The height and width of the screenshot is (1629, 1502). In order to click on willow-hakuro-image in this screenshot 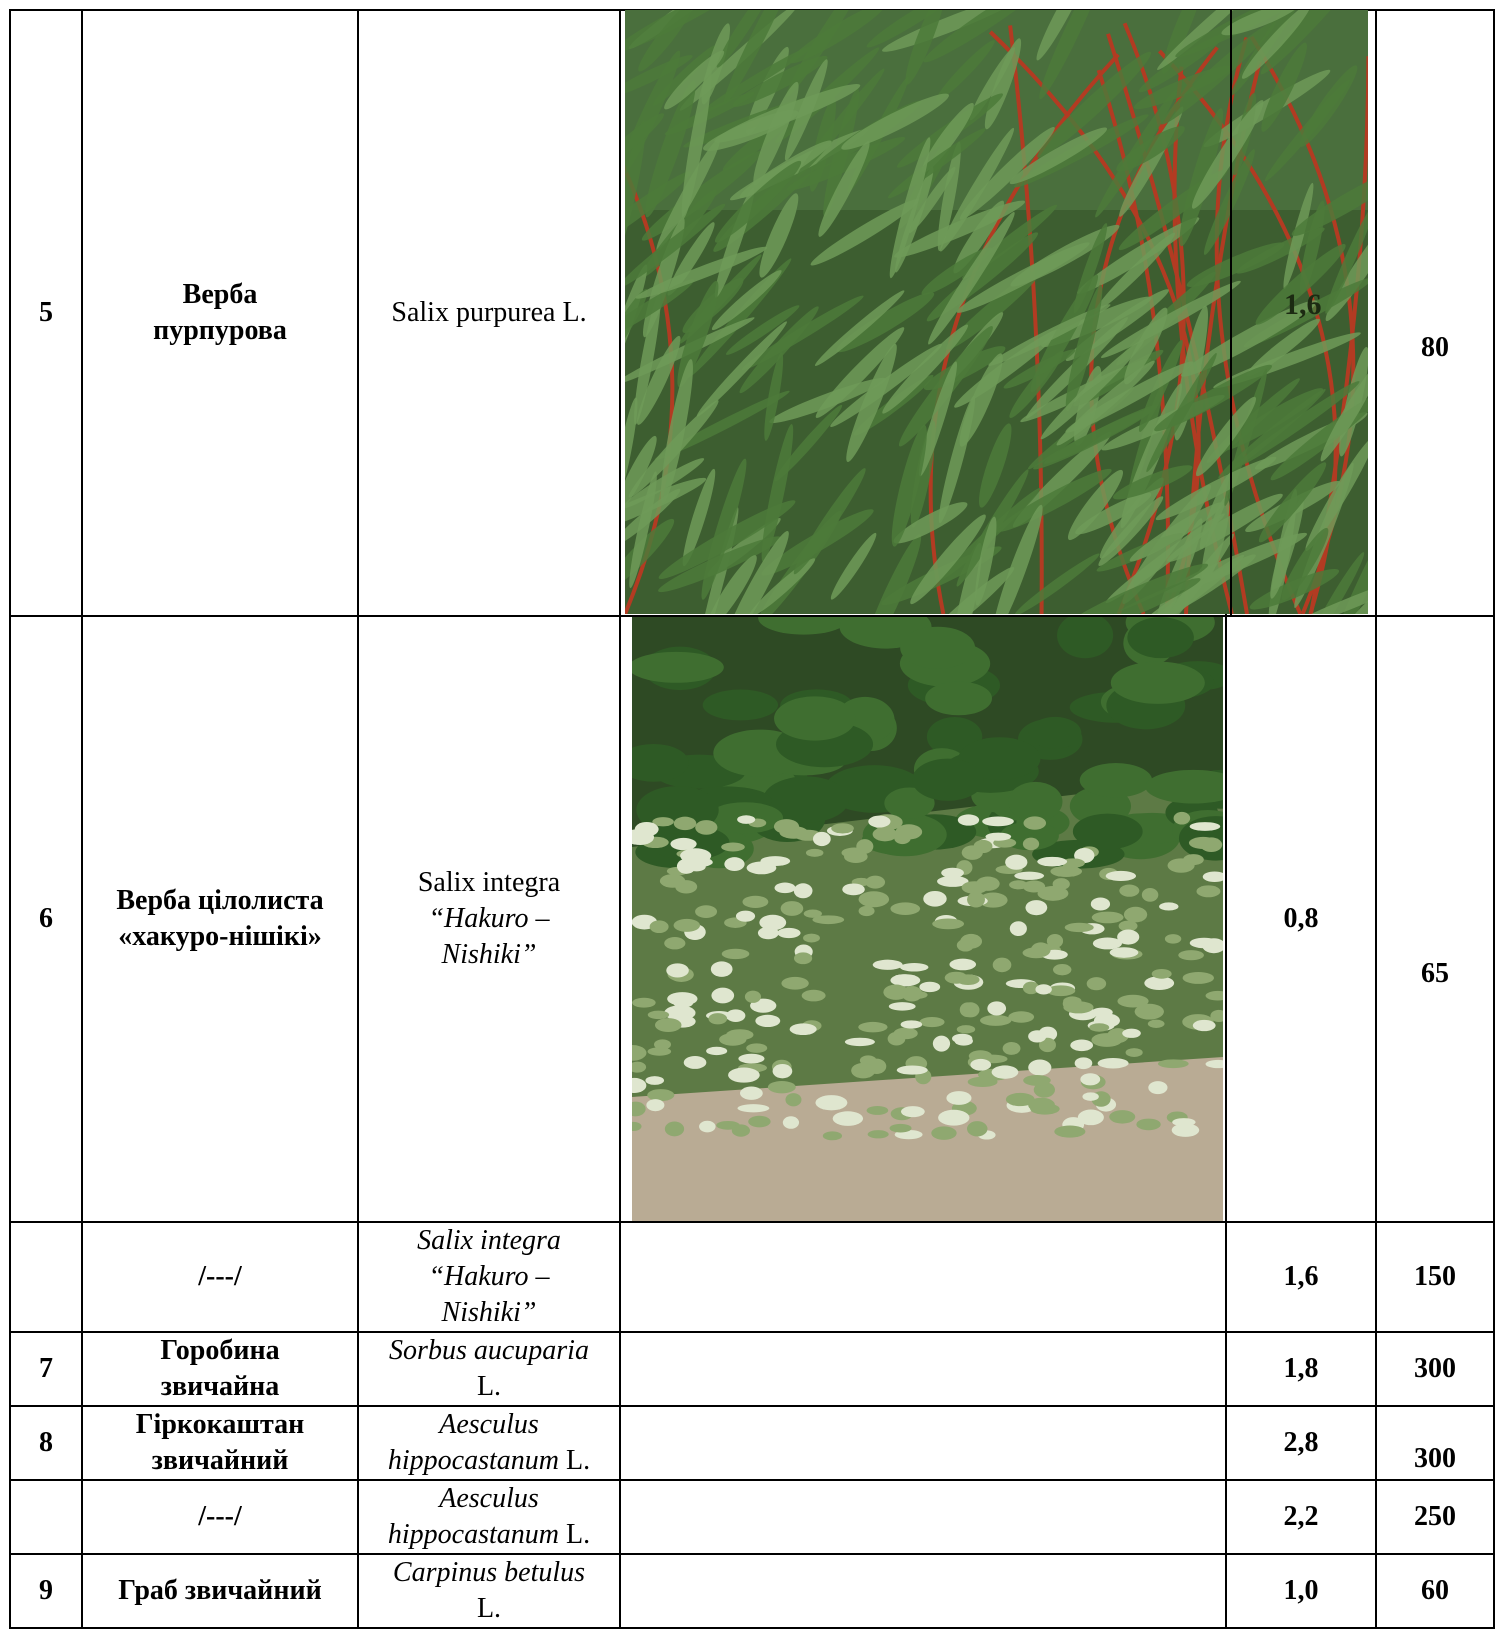, I will do `click(927, 919)`.